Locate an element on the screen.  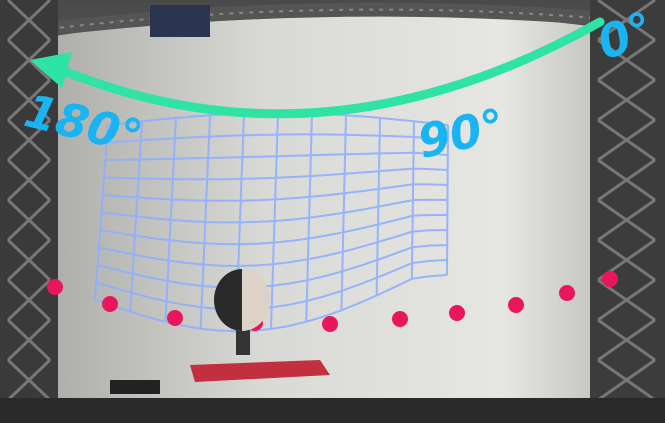
robot-neck is located at coordinates (243, 340).